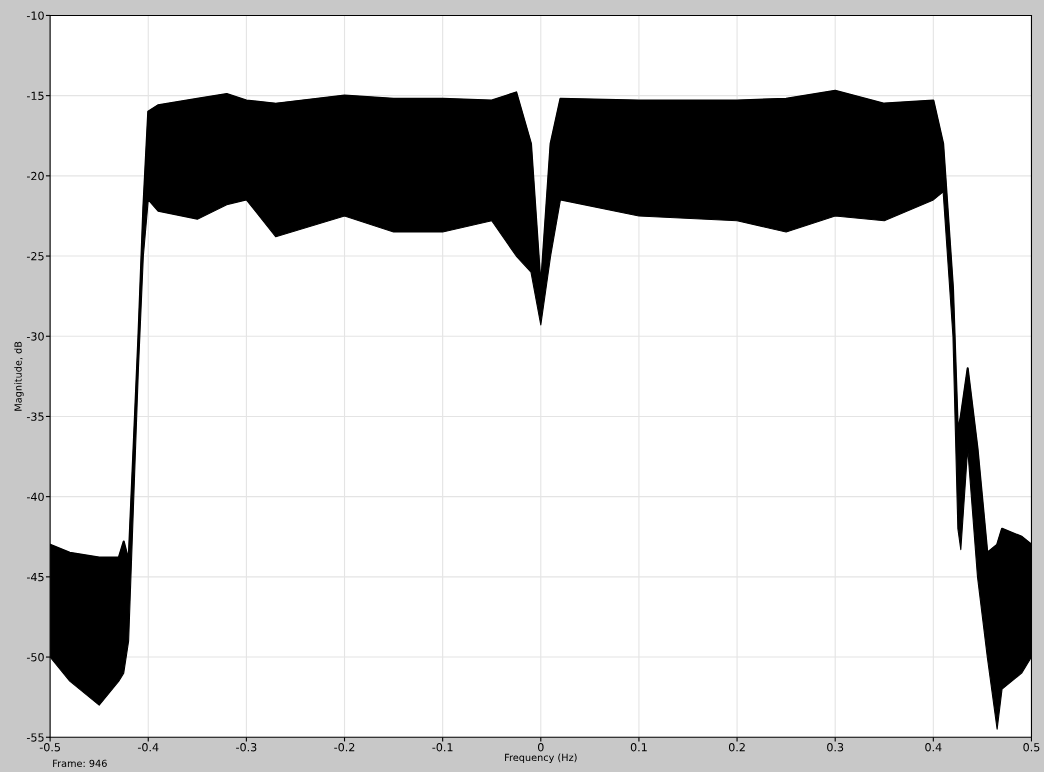  Describe the element at coordinates (35, 176) in the screenshot. I see `y-tick-label: -20` at that location.